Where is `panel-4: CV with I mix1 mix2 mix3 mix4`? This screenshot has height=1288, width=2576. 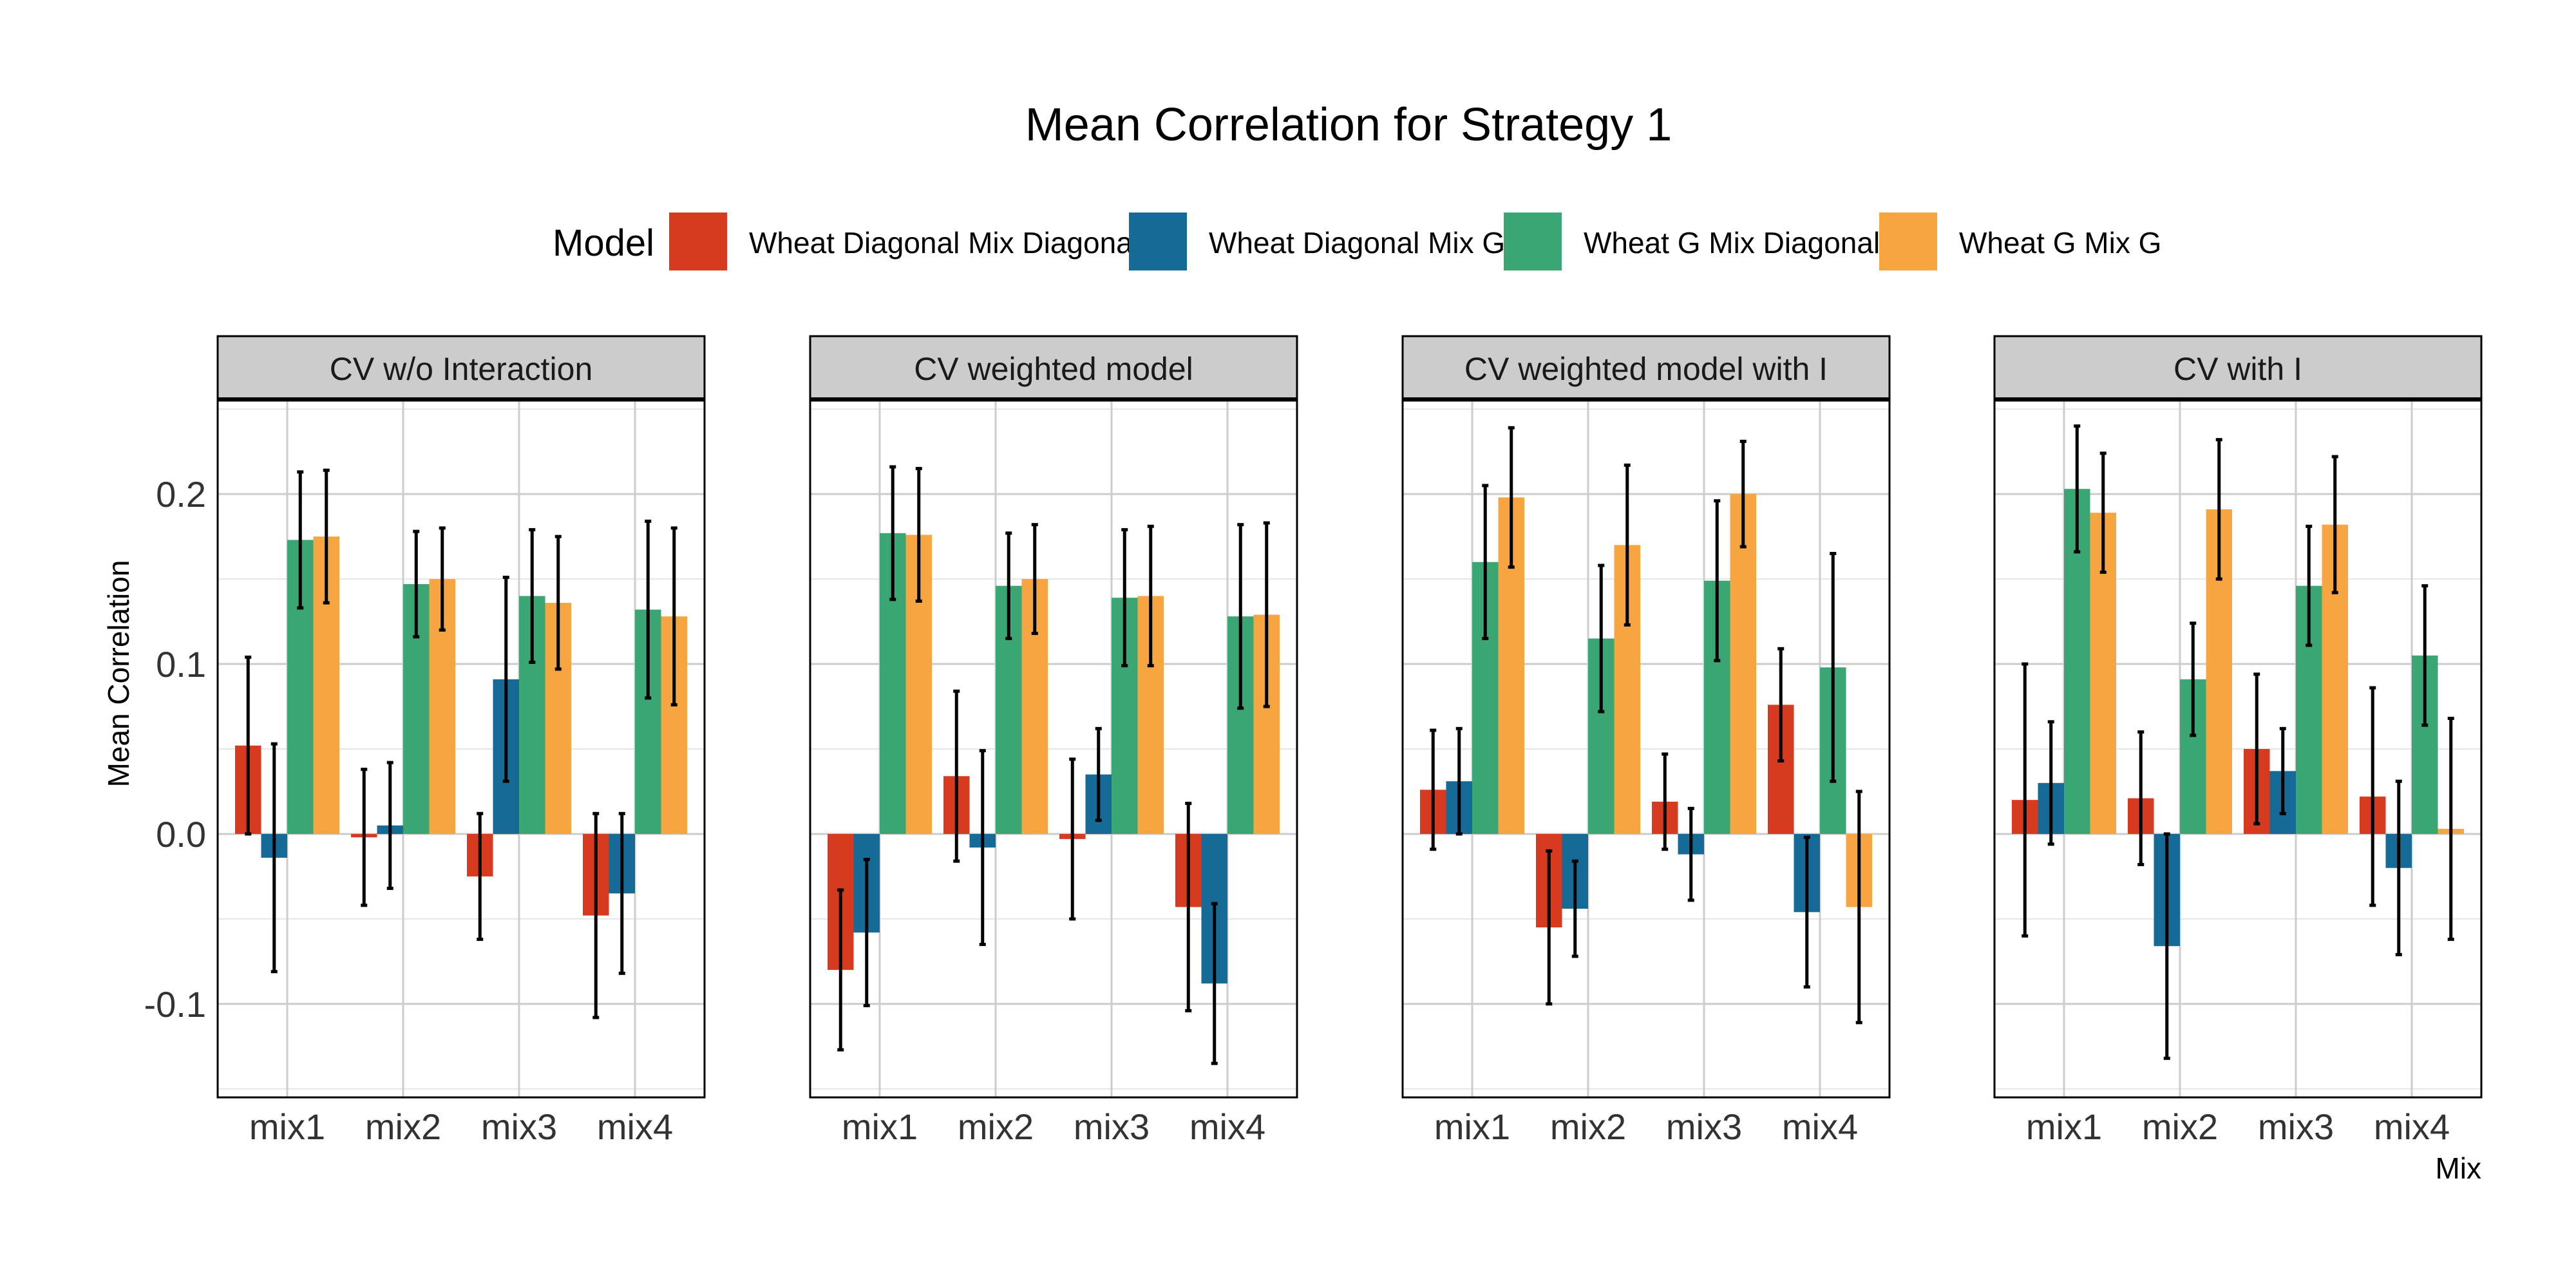
panel-4: CV with I mix1 mix2 mix3 mix4 is located at coordinates (2238, 741).